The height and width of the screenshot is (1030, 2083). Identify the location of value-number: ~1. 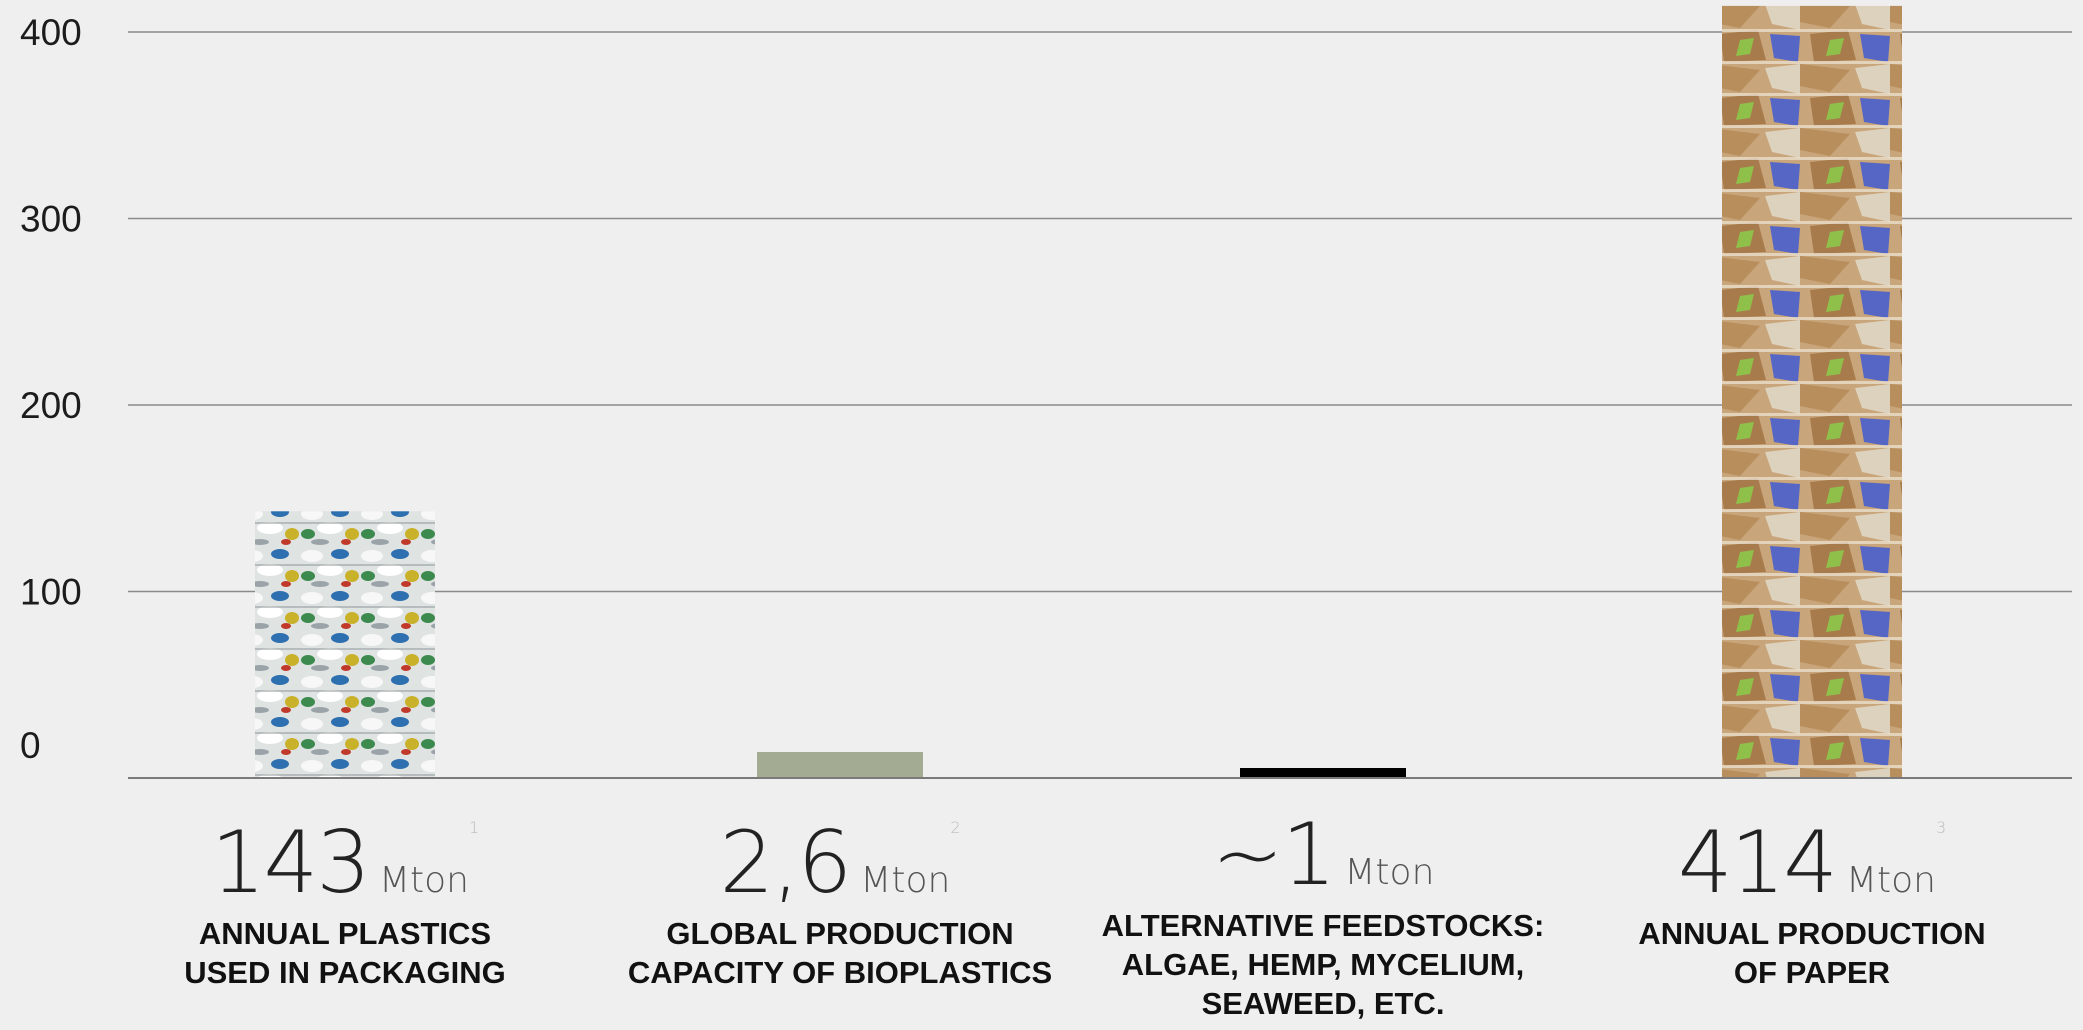
(1274, 855).